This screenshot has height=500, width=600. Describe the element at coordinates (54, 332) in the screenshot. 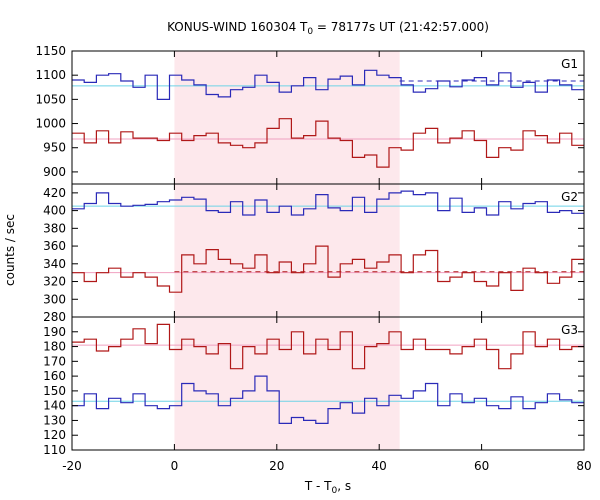

I see `g3-ytick-label: 190` at that location.